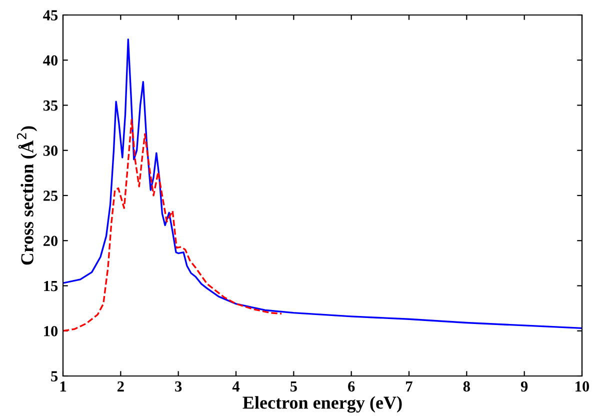 This screenshot has width=592, height=416. What do you see at coordinates (466, 386) in the screenshot?
I see `x-tick-label: 8` at bounding box center [466, 386].